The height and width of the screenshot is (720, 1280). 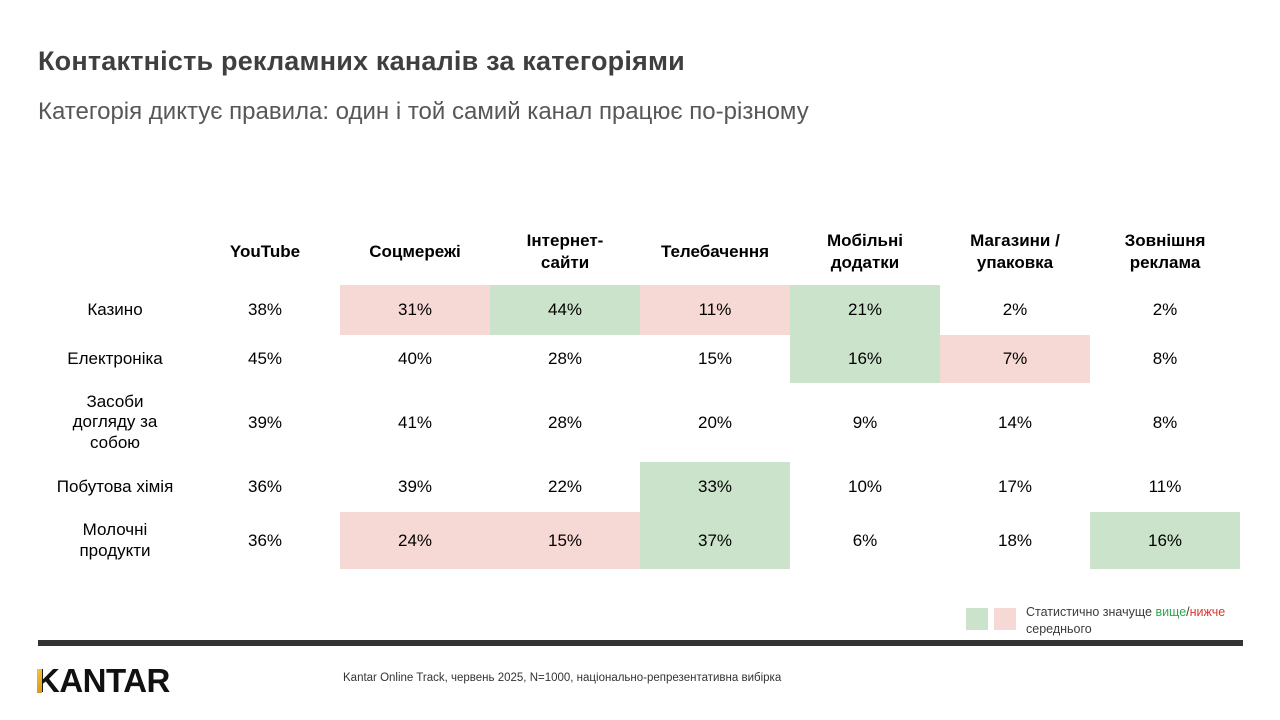 What do you see at coordinates (115, 421) in the screenshot?
I see `row-label: Засоби догляду за собою` at bounding box center [115, 421].